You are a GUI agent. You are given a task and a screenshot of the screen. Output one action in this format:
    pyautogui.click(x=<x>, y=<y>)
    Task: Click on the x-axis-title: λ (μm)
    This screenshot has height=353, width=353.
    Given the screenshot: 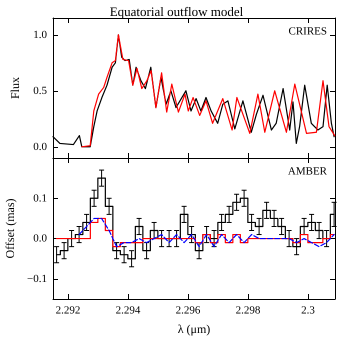 What is the action you would take?
    pyautogui.click(x=194, y=329)
    